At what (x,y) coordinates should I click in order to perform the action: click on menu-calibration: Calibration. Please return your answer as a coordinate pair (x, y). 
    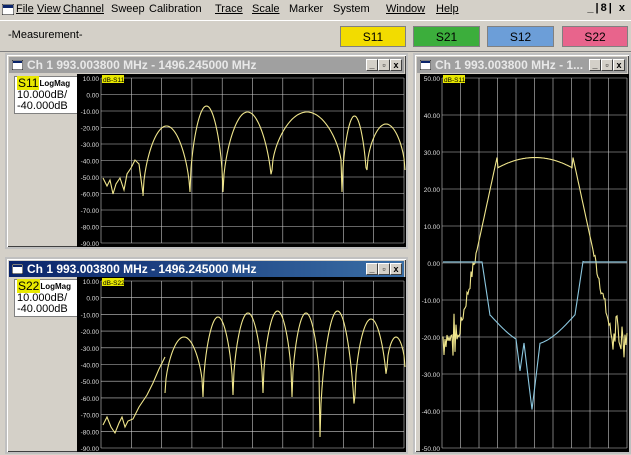
    Looking at the image, I should click on (175, 9).